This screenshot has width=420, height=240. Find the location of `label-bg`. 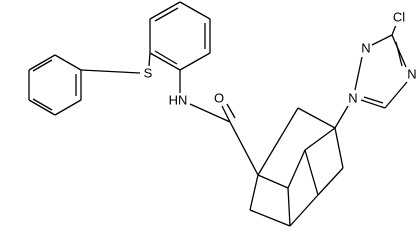

label-bg is located at coordinates (399, 18).